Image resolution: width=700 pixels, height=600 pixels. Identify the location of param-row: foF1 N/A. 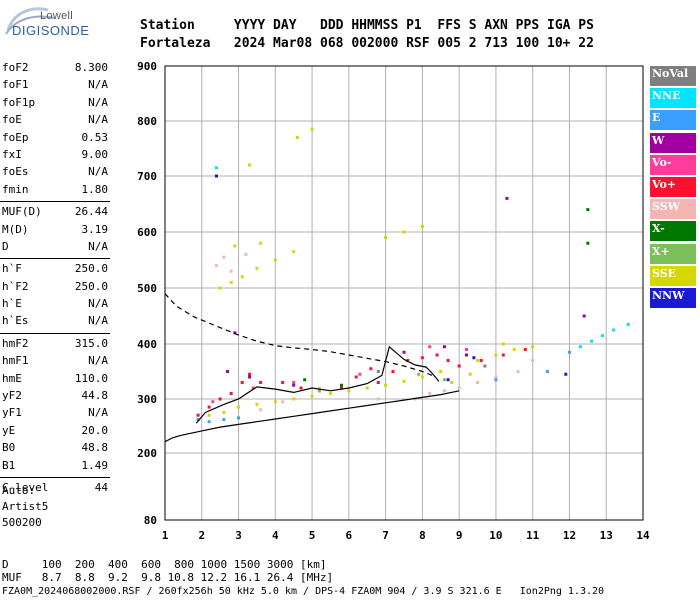
(56, 85).